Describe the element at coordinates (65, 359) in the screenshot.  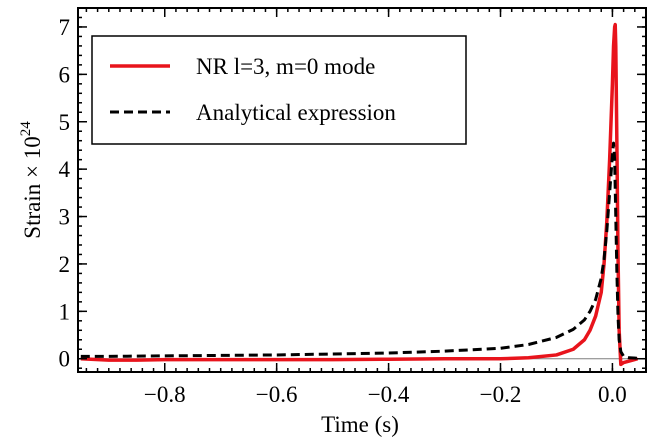
I see `y-tick-label: 0` at that location.